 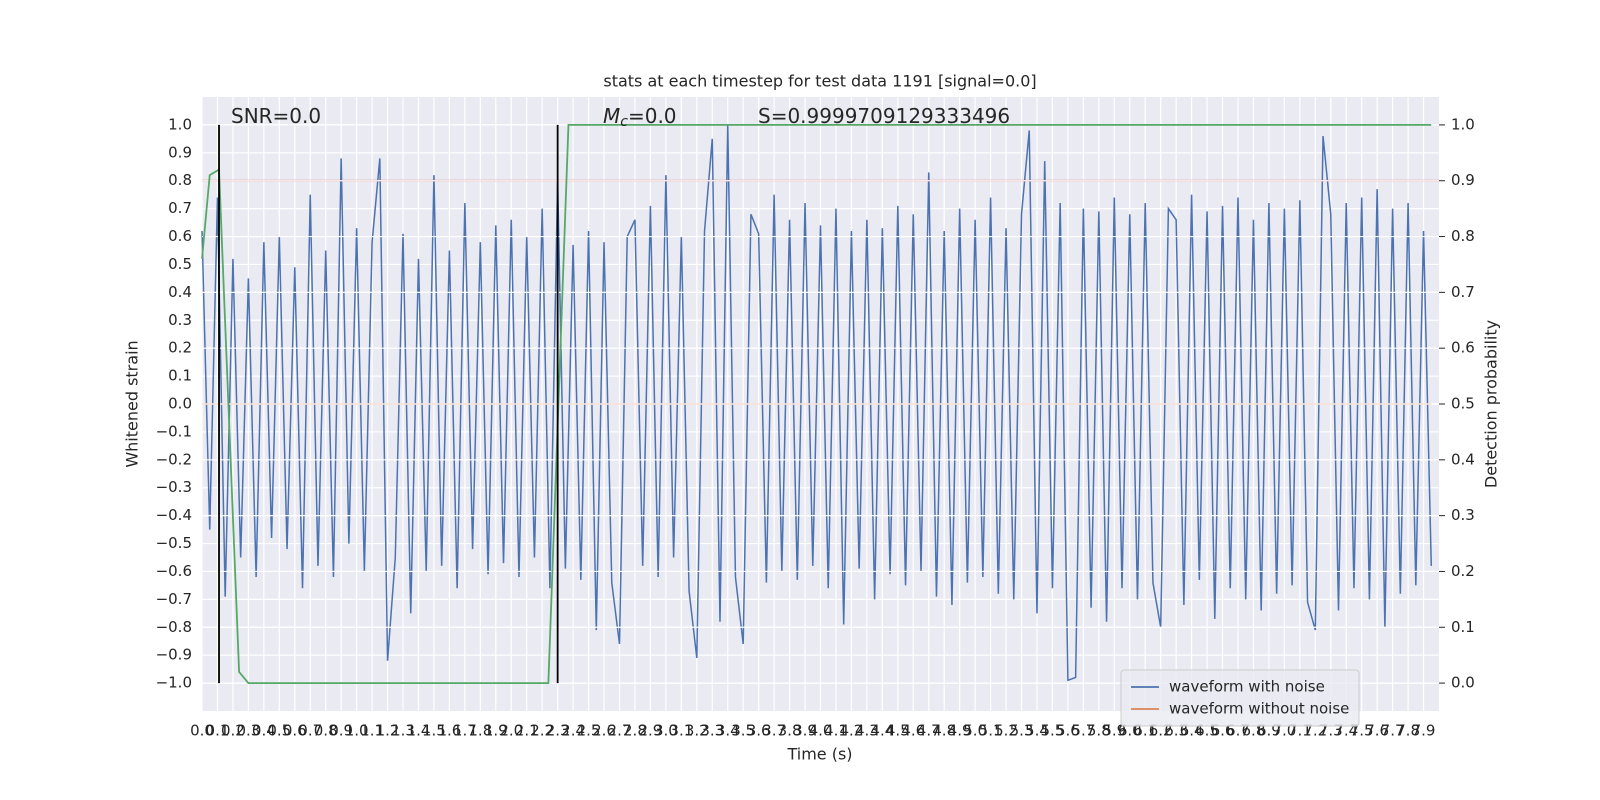 I want to click on x-tick-label: 1.5, so click(x=434, y=731).